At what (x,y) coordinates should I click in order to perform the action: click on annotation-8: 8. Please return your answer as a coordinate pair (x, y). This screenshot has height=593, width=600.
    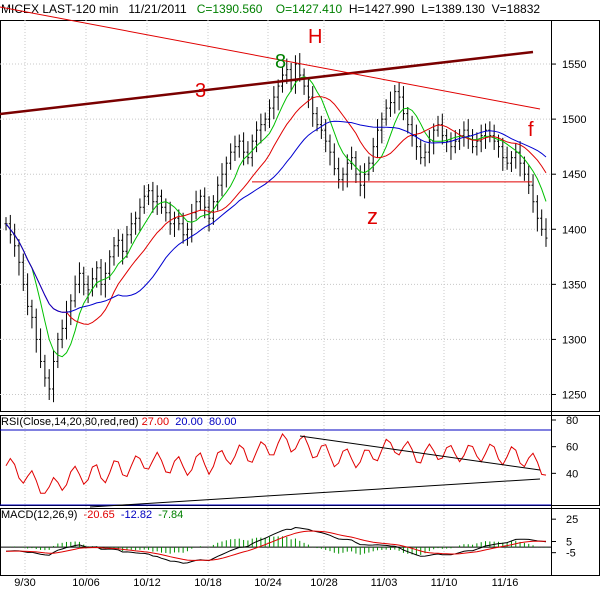
    Looking at the image, I should click on (280, 62).